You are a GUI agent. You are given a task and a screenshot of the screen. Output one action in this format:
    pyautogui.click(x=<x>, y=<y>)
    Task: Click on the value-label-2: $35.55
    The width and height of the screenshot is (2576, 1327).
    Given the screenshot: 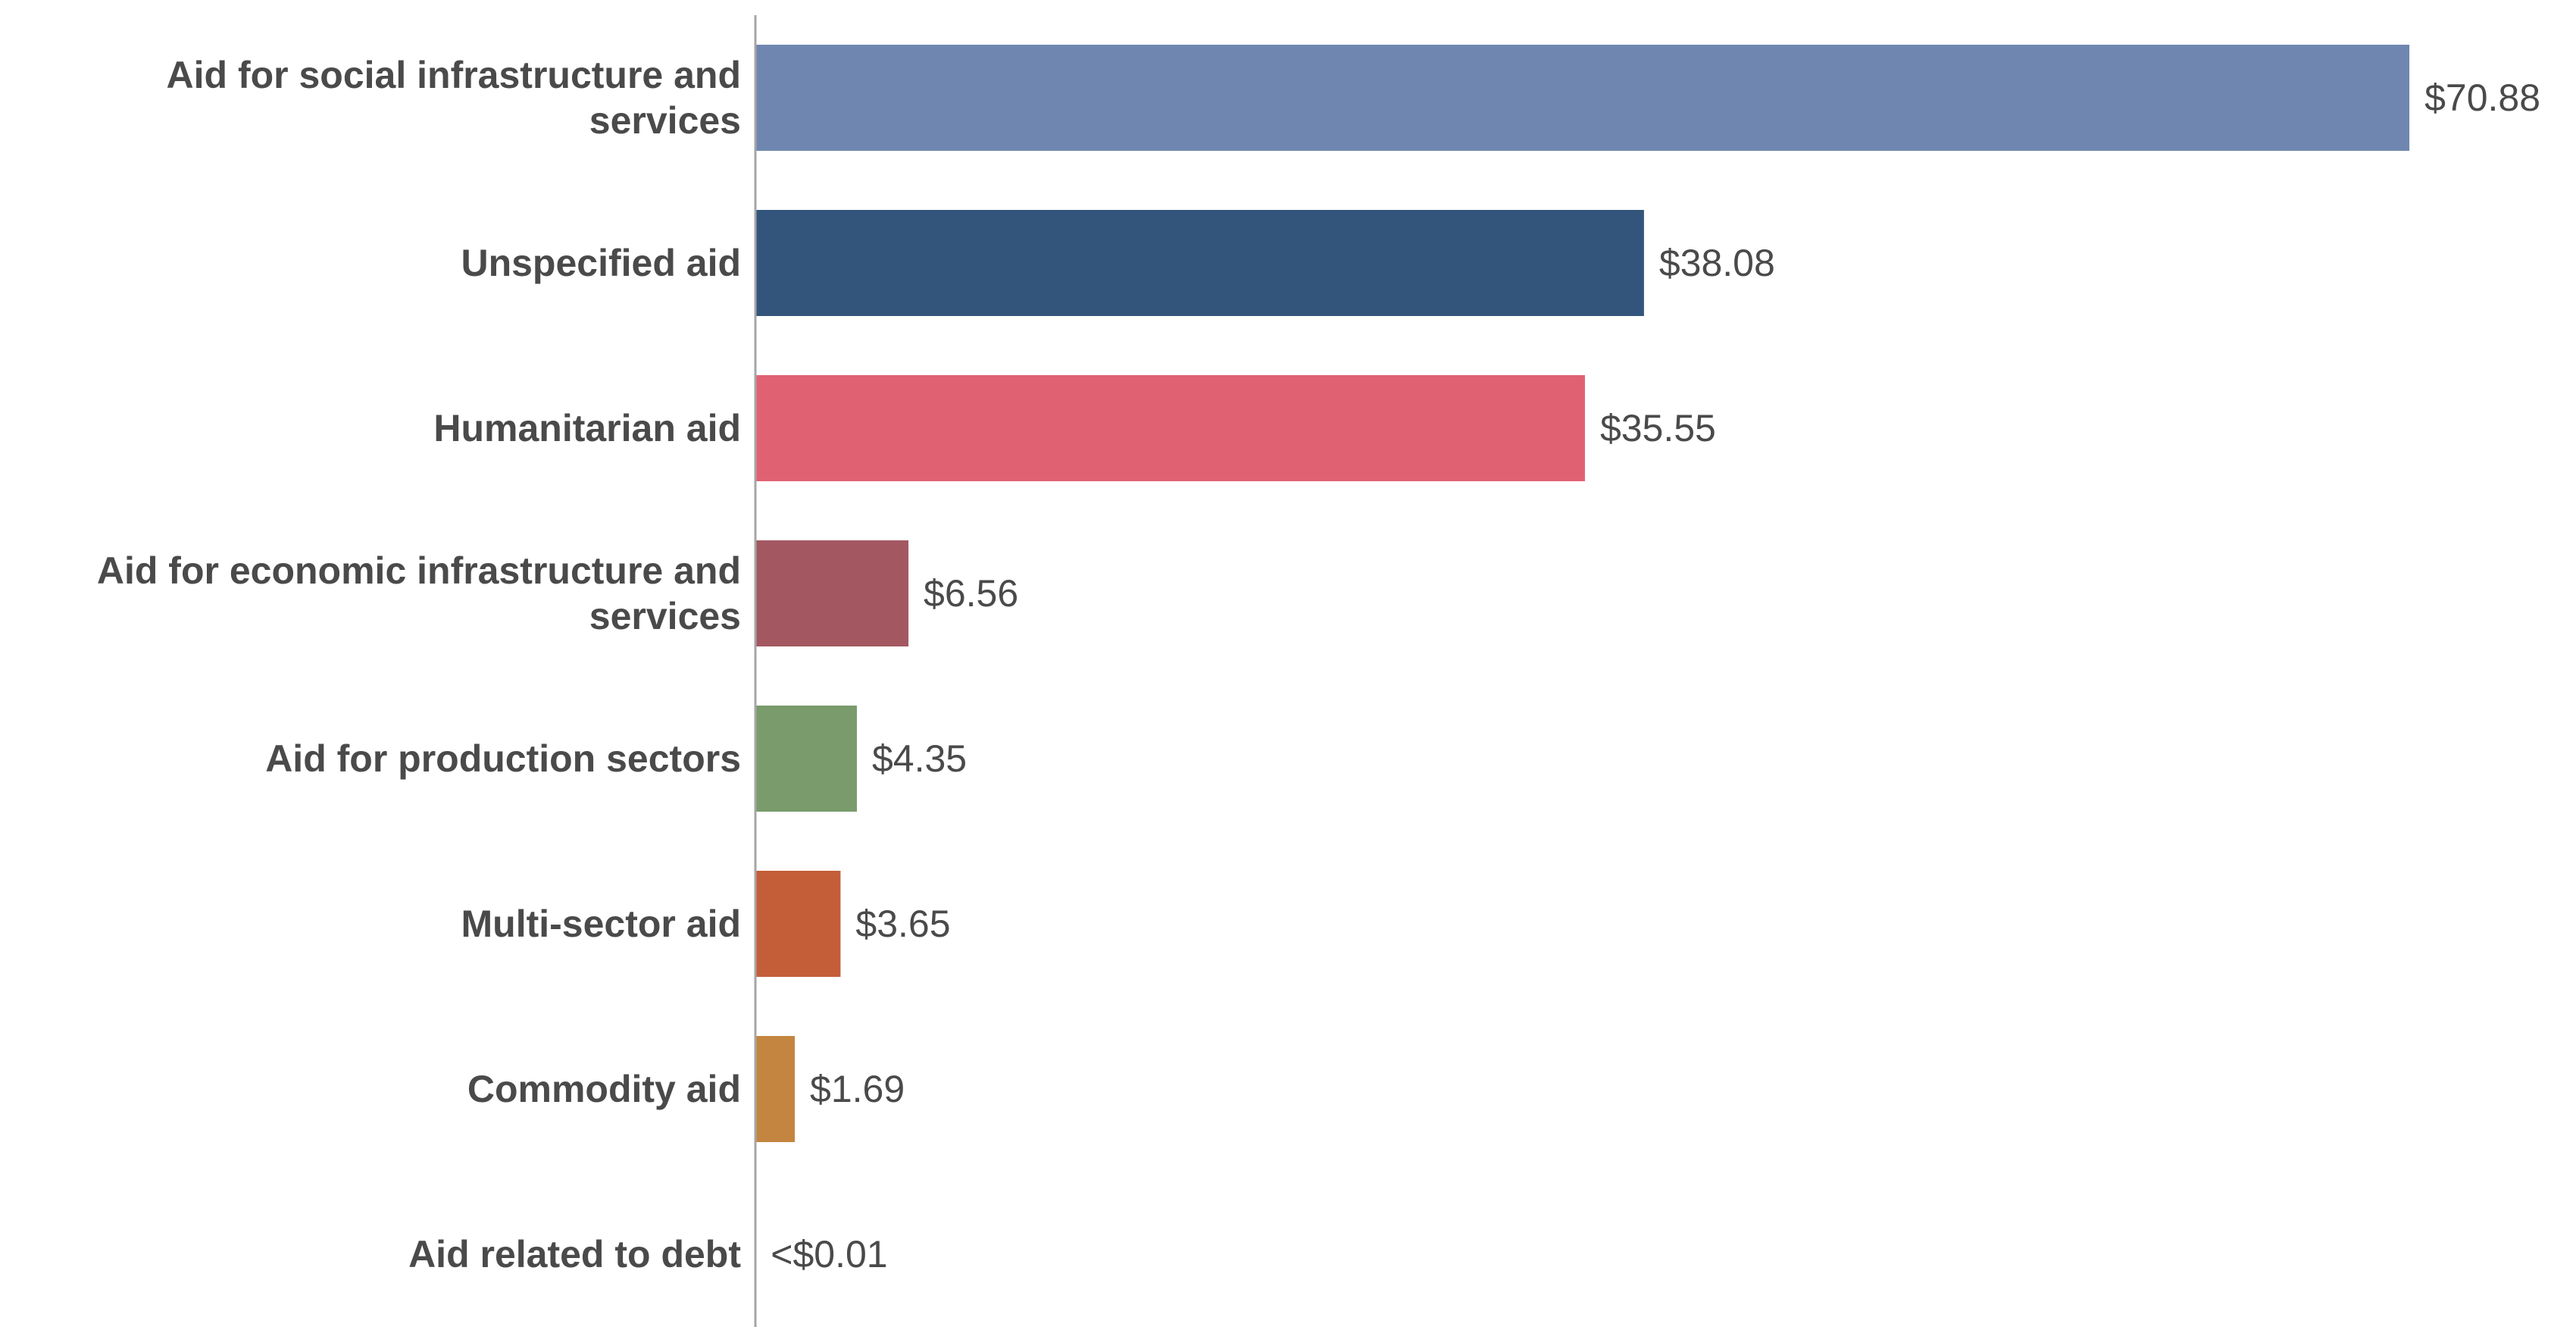 What is the action you would take?
    pyautogui.click(x=1658, y=428)
    